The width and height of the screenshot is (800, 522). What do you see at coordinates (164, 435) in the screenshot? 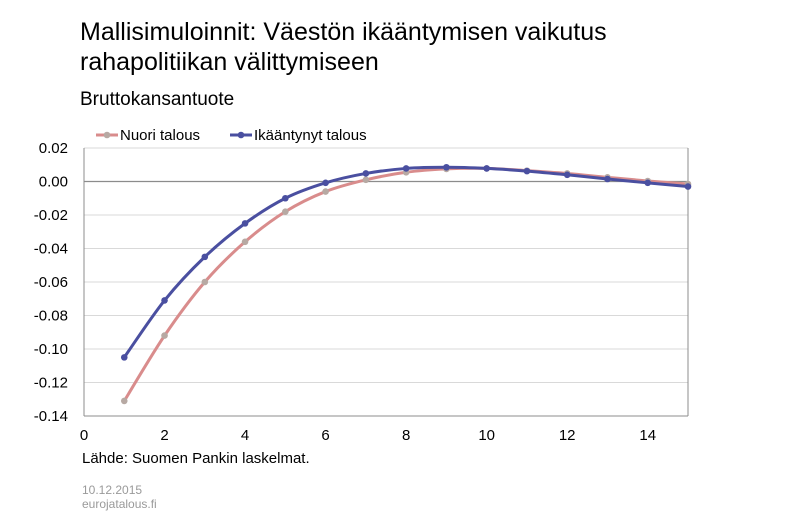
I see `x-tick-label: 2` at bounding box center [164, 435].